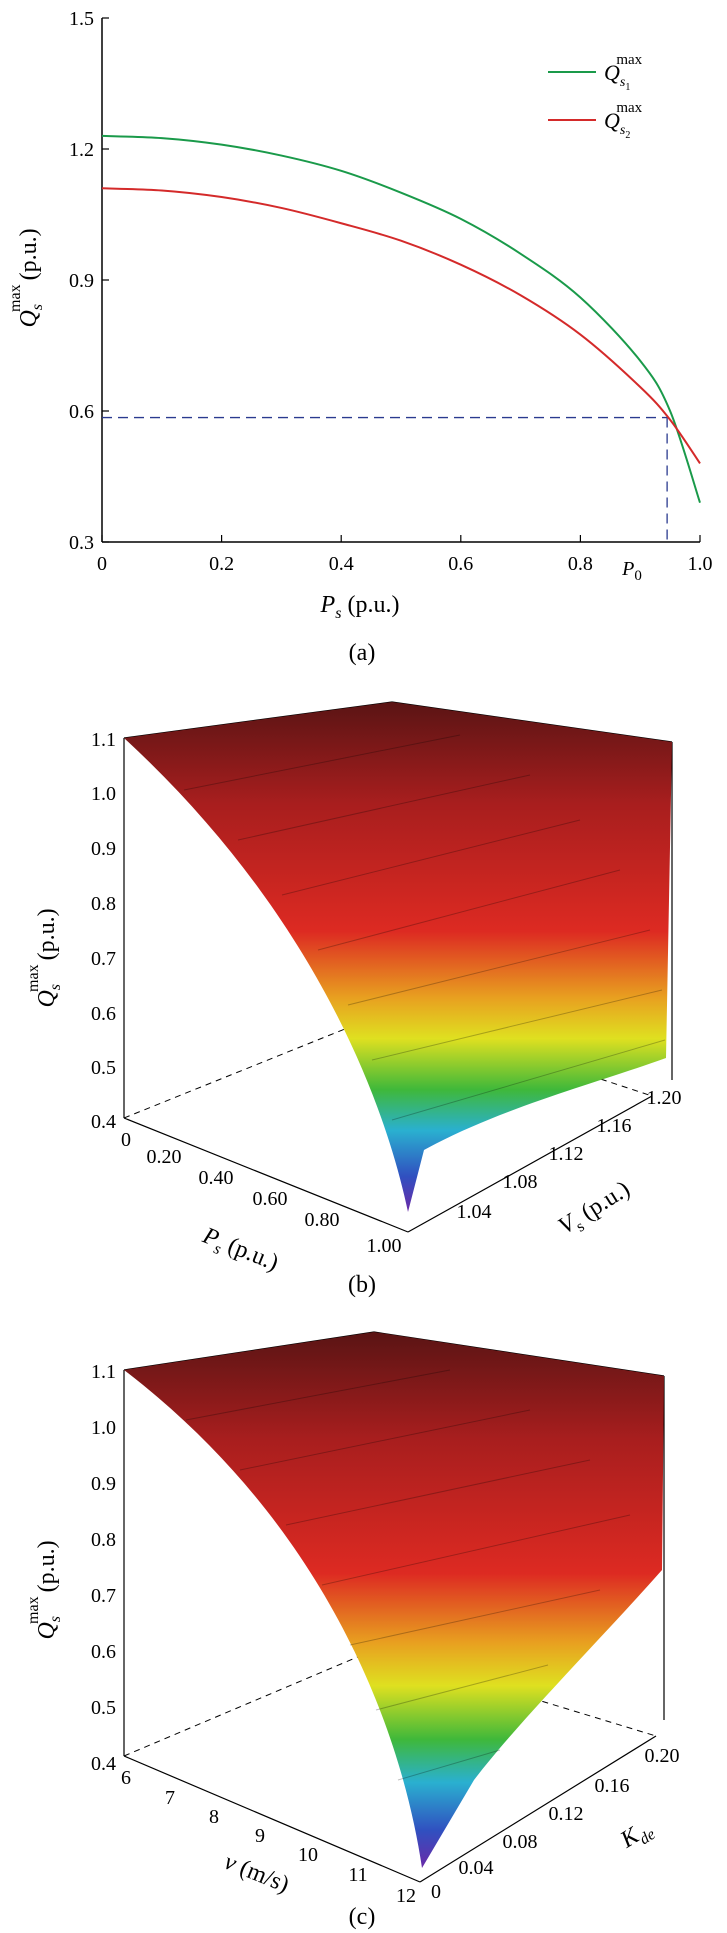 The width and height of the screenshot is (727, 1933). What do you see at coordinates (384, 1246) in the screenshot?
I see `chart-b-x-tick: 1.00` at bounding box center [384, 1246].